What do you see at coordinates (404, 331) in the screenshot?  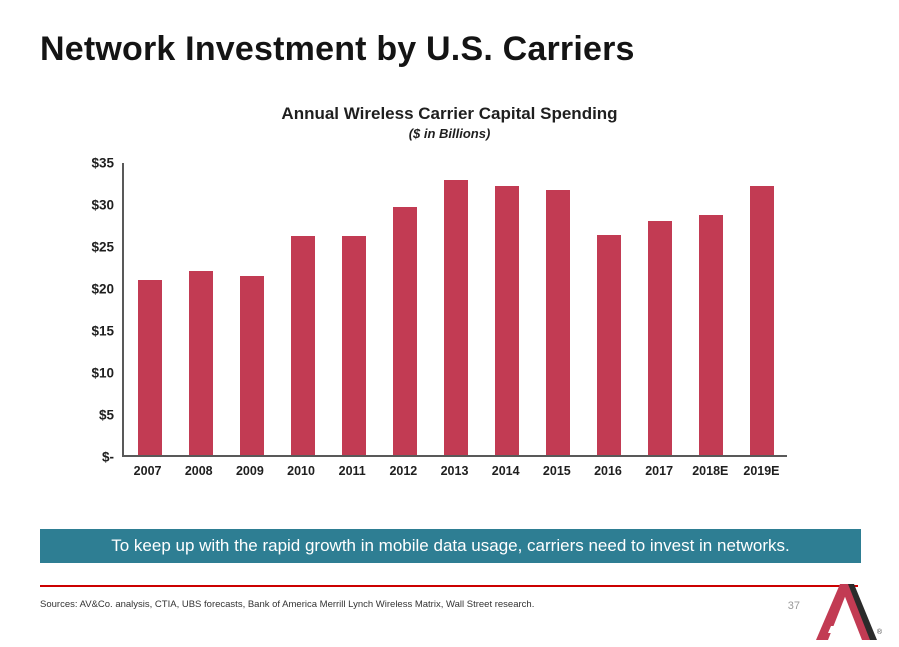 I see `bar-2012` at bounding box center [404, 331].